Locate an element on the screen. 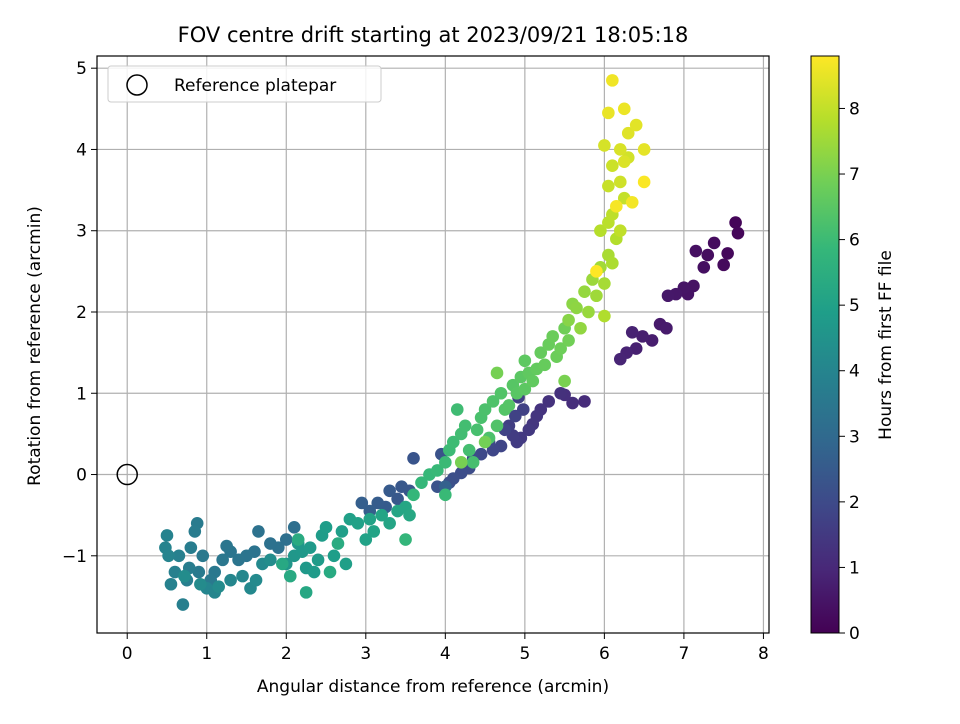  y-tick-label: 2 is located at coordinates (81, 313).